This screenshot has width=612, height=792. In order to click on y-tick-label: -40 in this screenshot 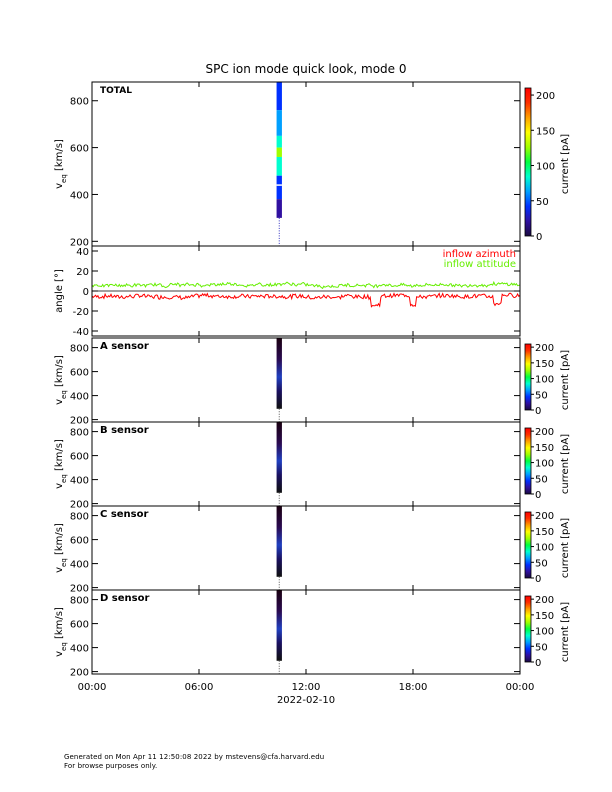, I will do `click(81, 332)`.